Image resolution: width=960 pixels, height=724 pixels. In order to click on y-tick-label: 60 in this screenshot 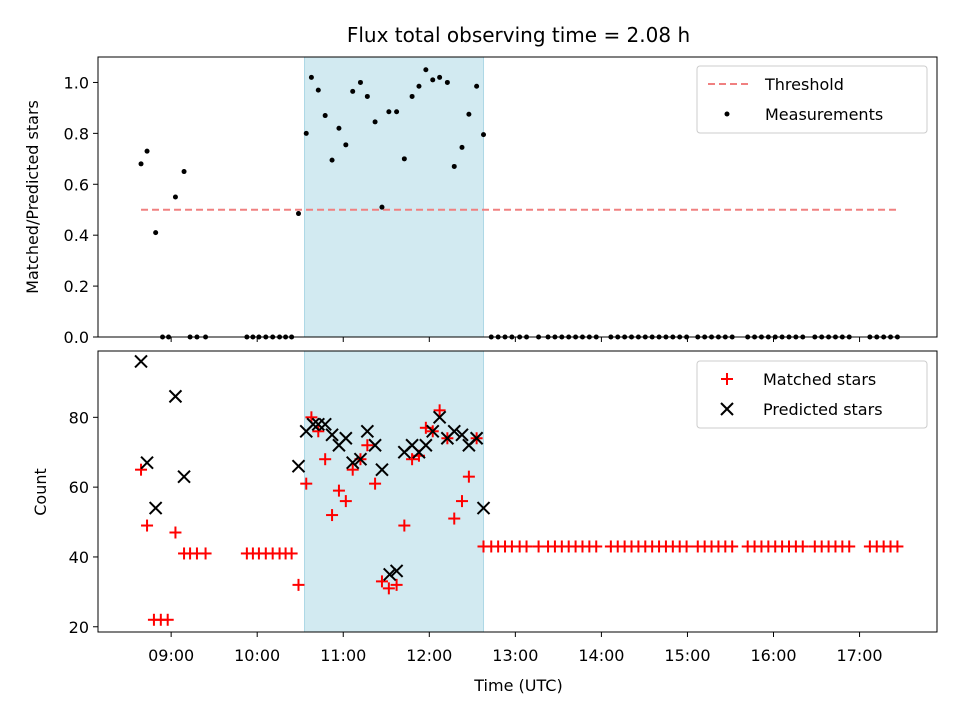, I will do `click(79, 487)`.